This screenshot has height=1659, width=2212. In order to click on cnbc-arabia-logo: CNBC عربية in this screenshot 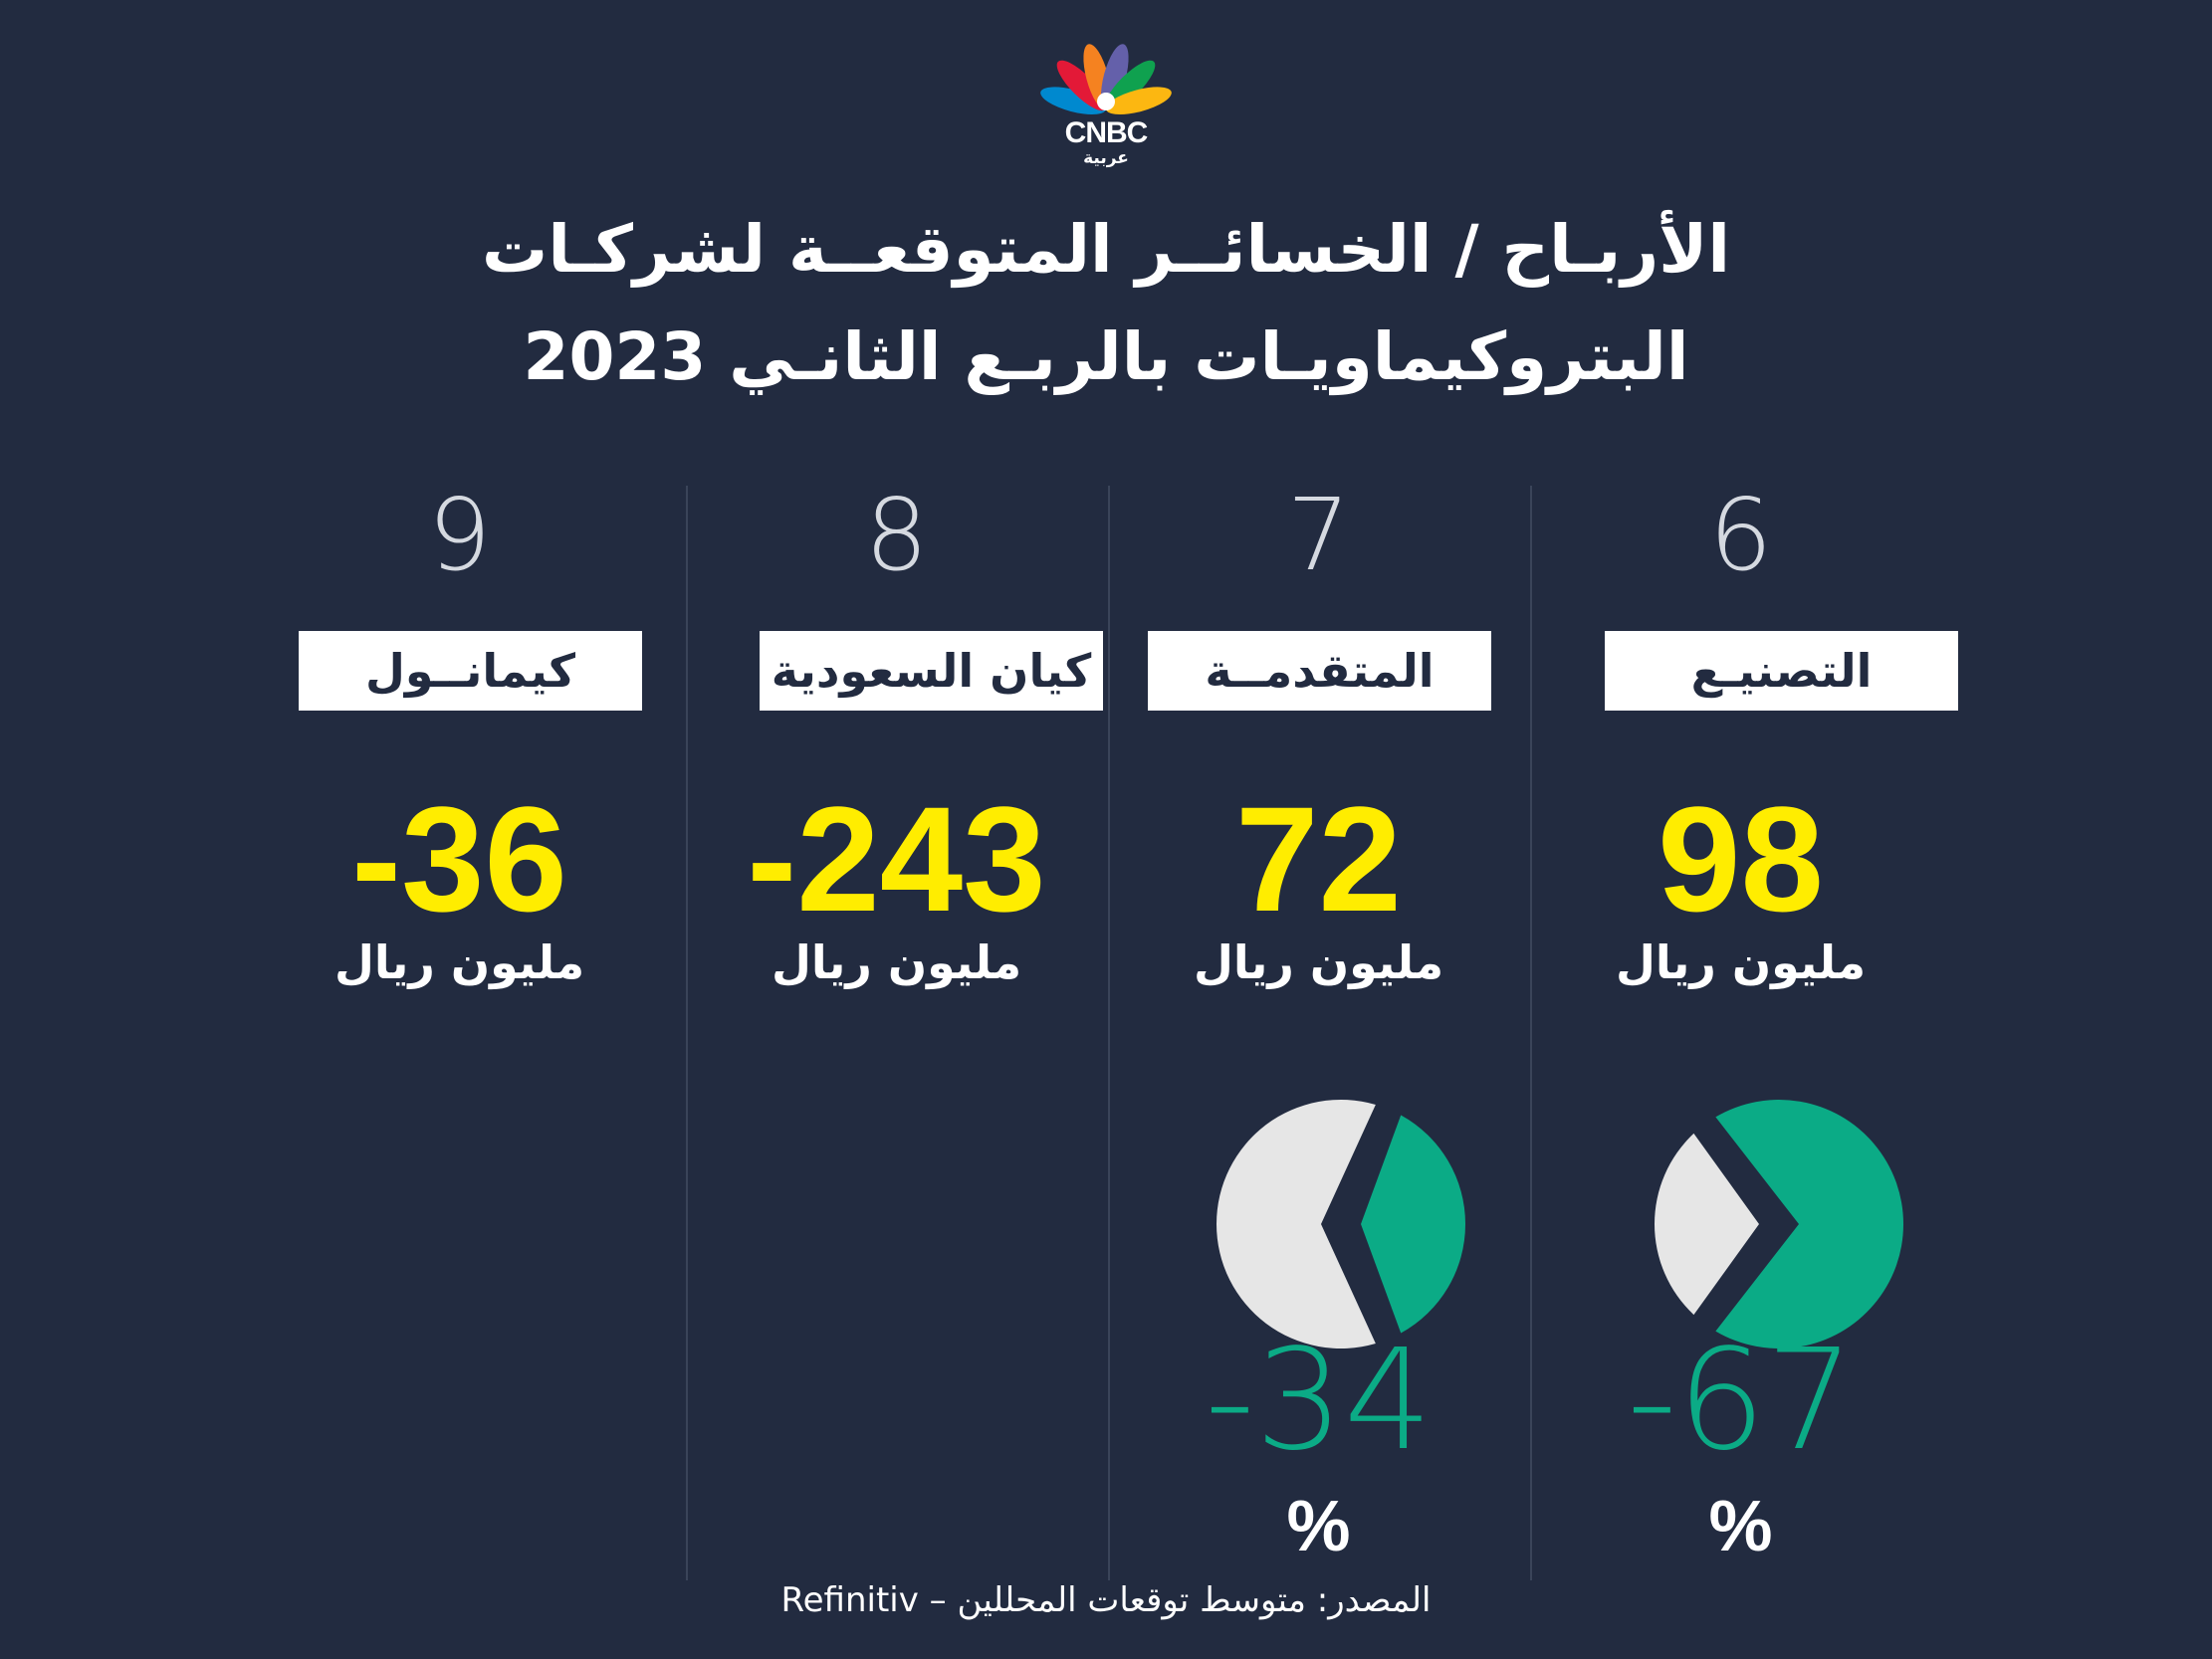, I will do `click(1106, 103)`.